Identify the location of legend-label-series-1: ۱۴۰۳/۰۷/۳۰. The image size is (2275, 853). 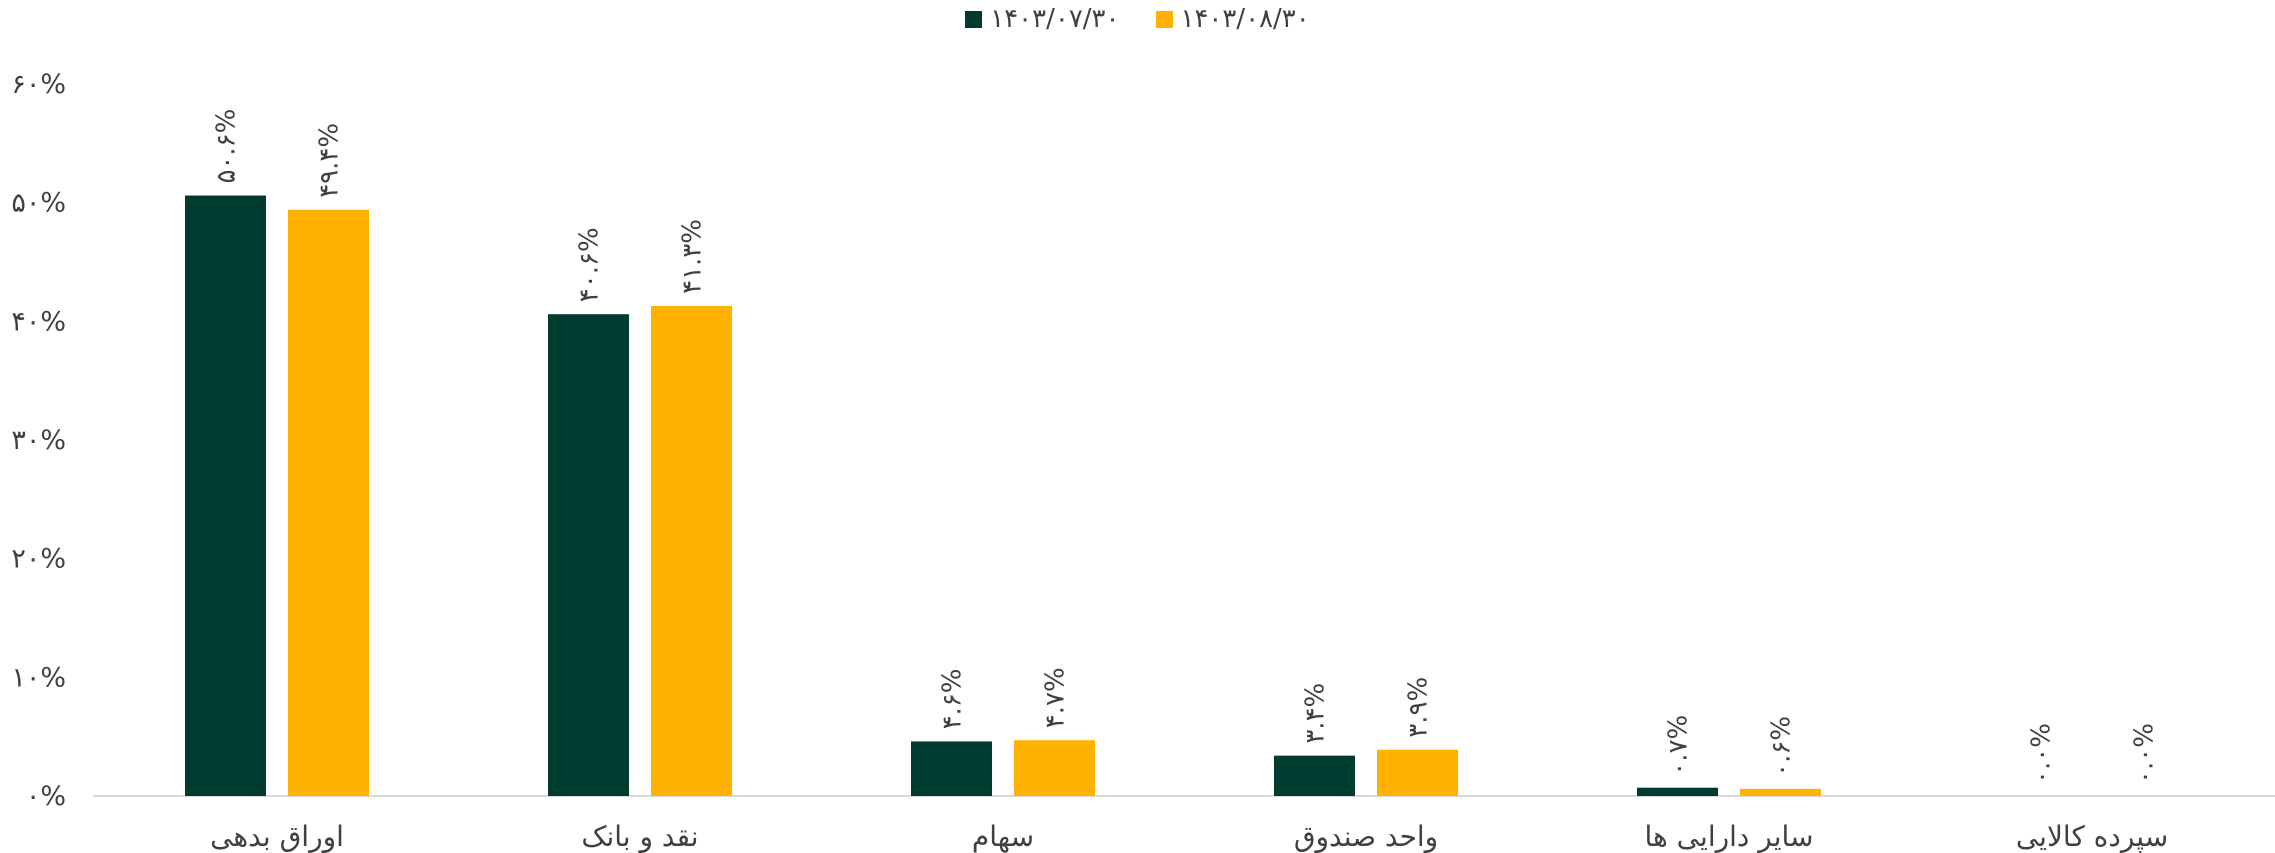
(1055, 19).